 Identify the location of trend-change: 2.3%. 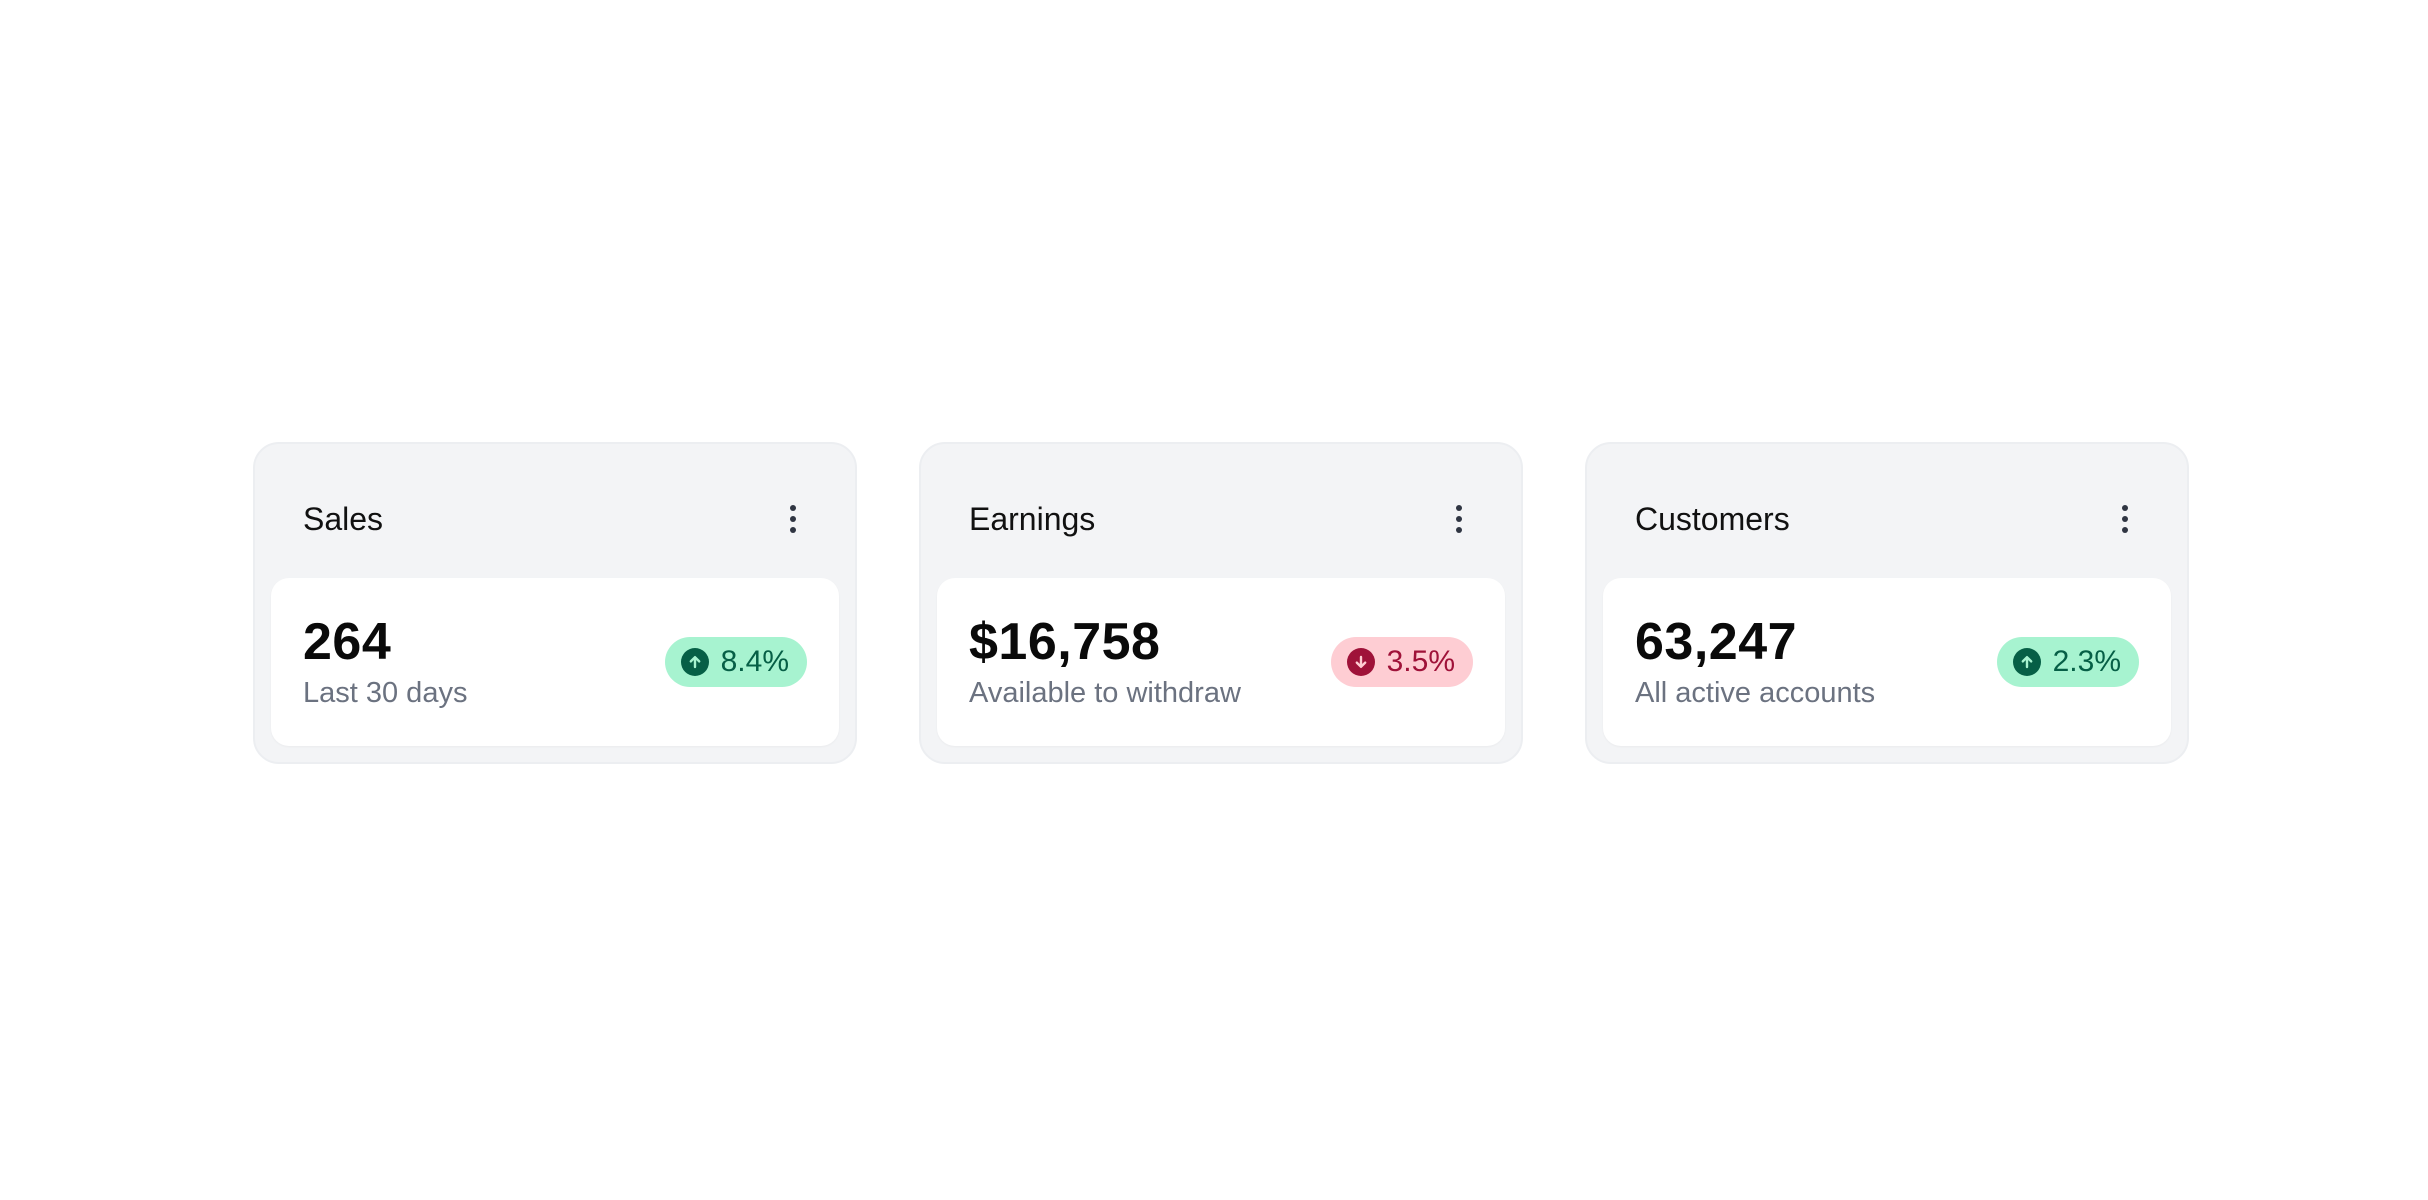
(2086, 661).